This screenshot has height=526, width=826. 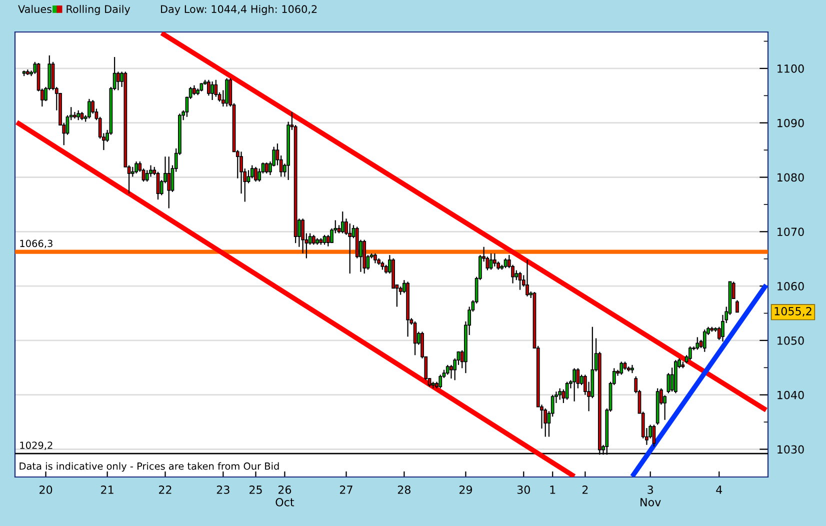 What do you see at coordinates (791, 68) in the screenshot?
I see `y-tick-label: 1100` at bounding box center [791, 68].